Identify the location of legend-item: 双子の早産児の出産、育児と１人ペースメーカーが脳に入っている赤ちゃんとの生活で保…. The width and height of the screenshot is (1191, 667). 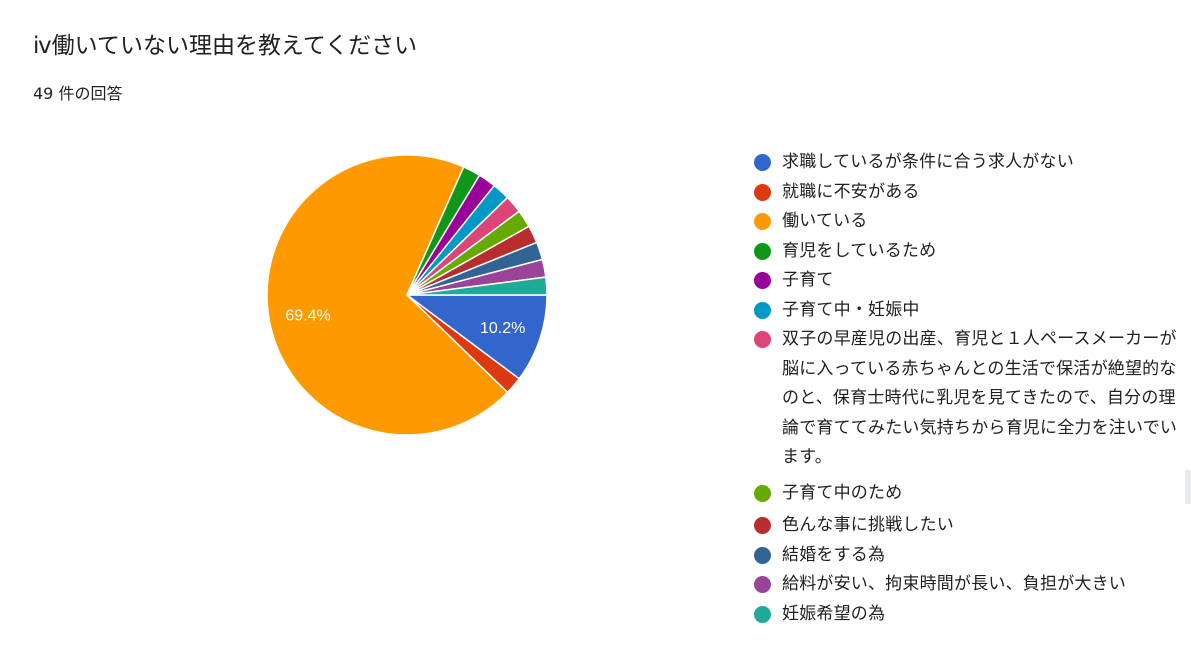
(967, 399).